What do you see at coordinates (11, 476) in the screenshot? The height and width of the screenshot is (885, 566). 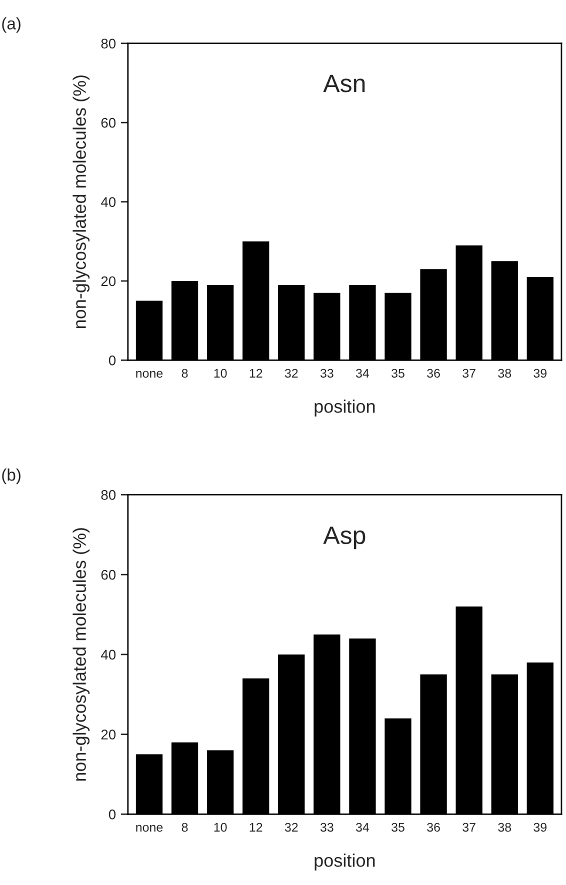 I see `text: (b)` at bounding box center [11, 476].